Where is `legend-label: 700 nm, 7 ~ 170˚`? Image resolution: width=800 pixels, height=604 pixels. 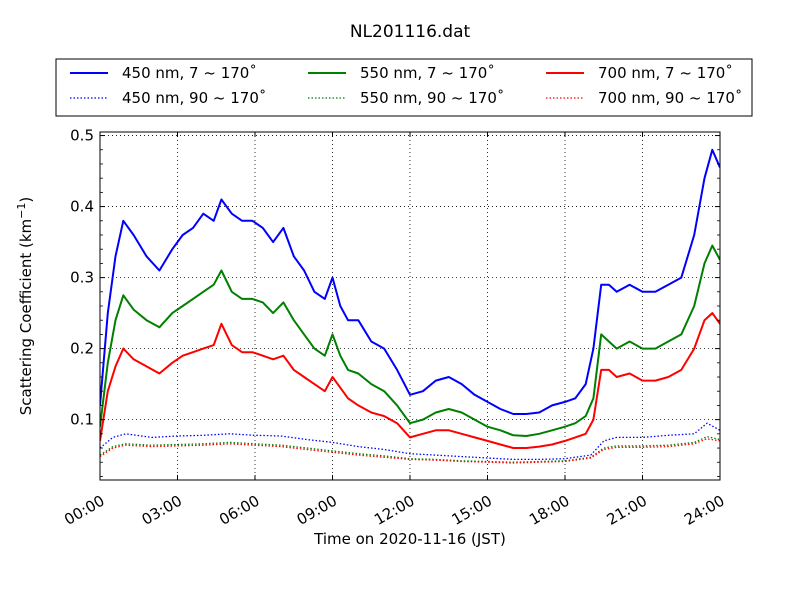
legend-label: 700 nm, 7 ~ 170˚ is located at coordinates (665, 73).